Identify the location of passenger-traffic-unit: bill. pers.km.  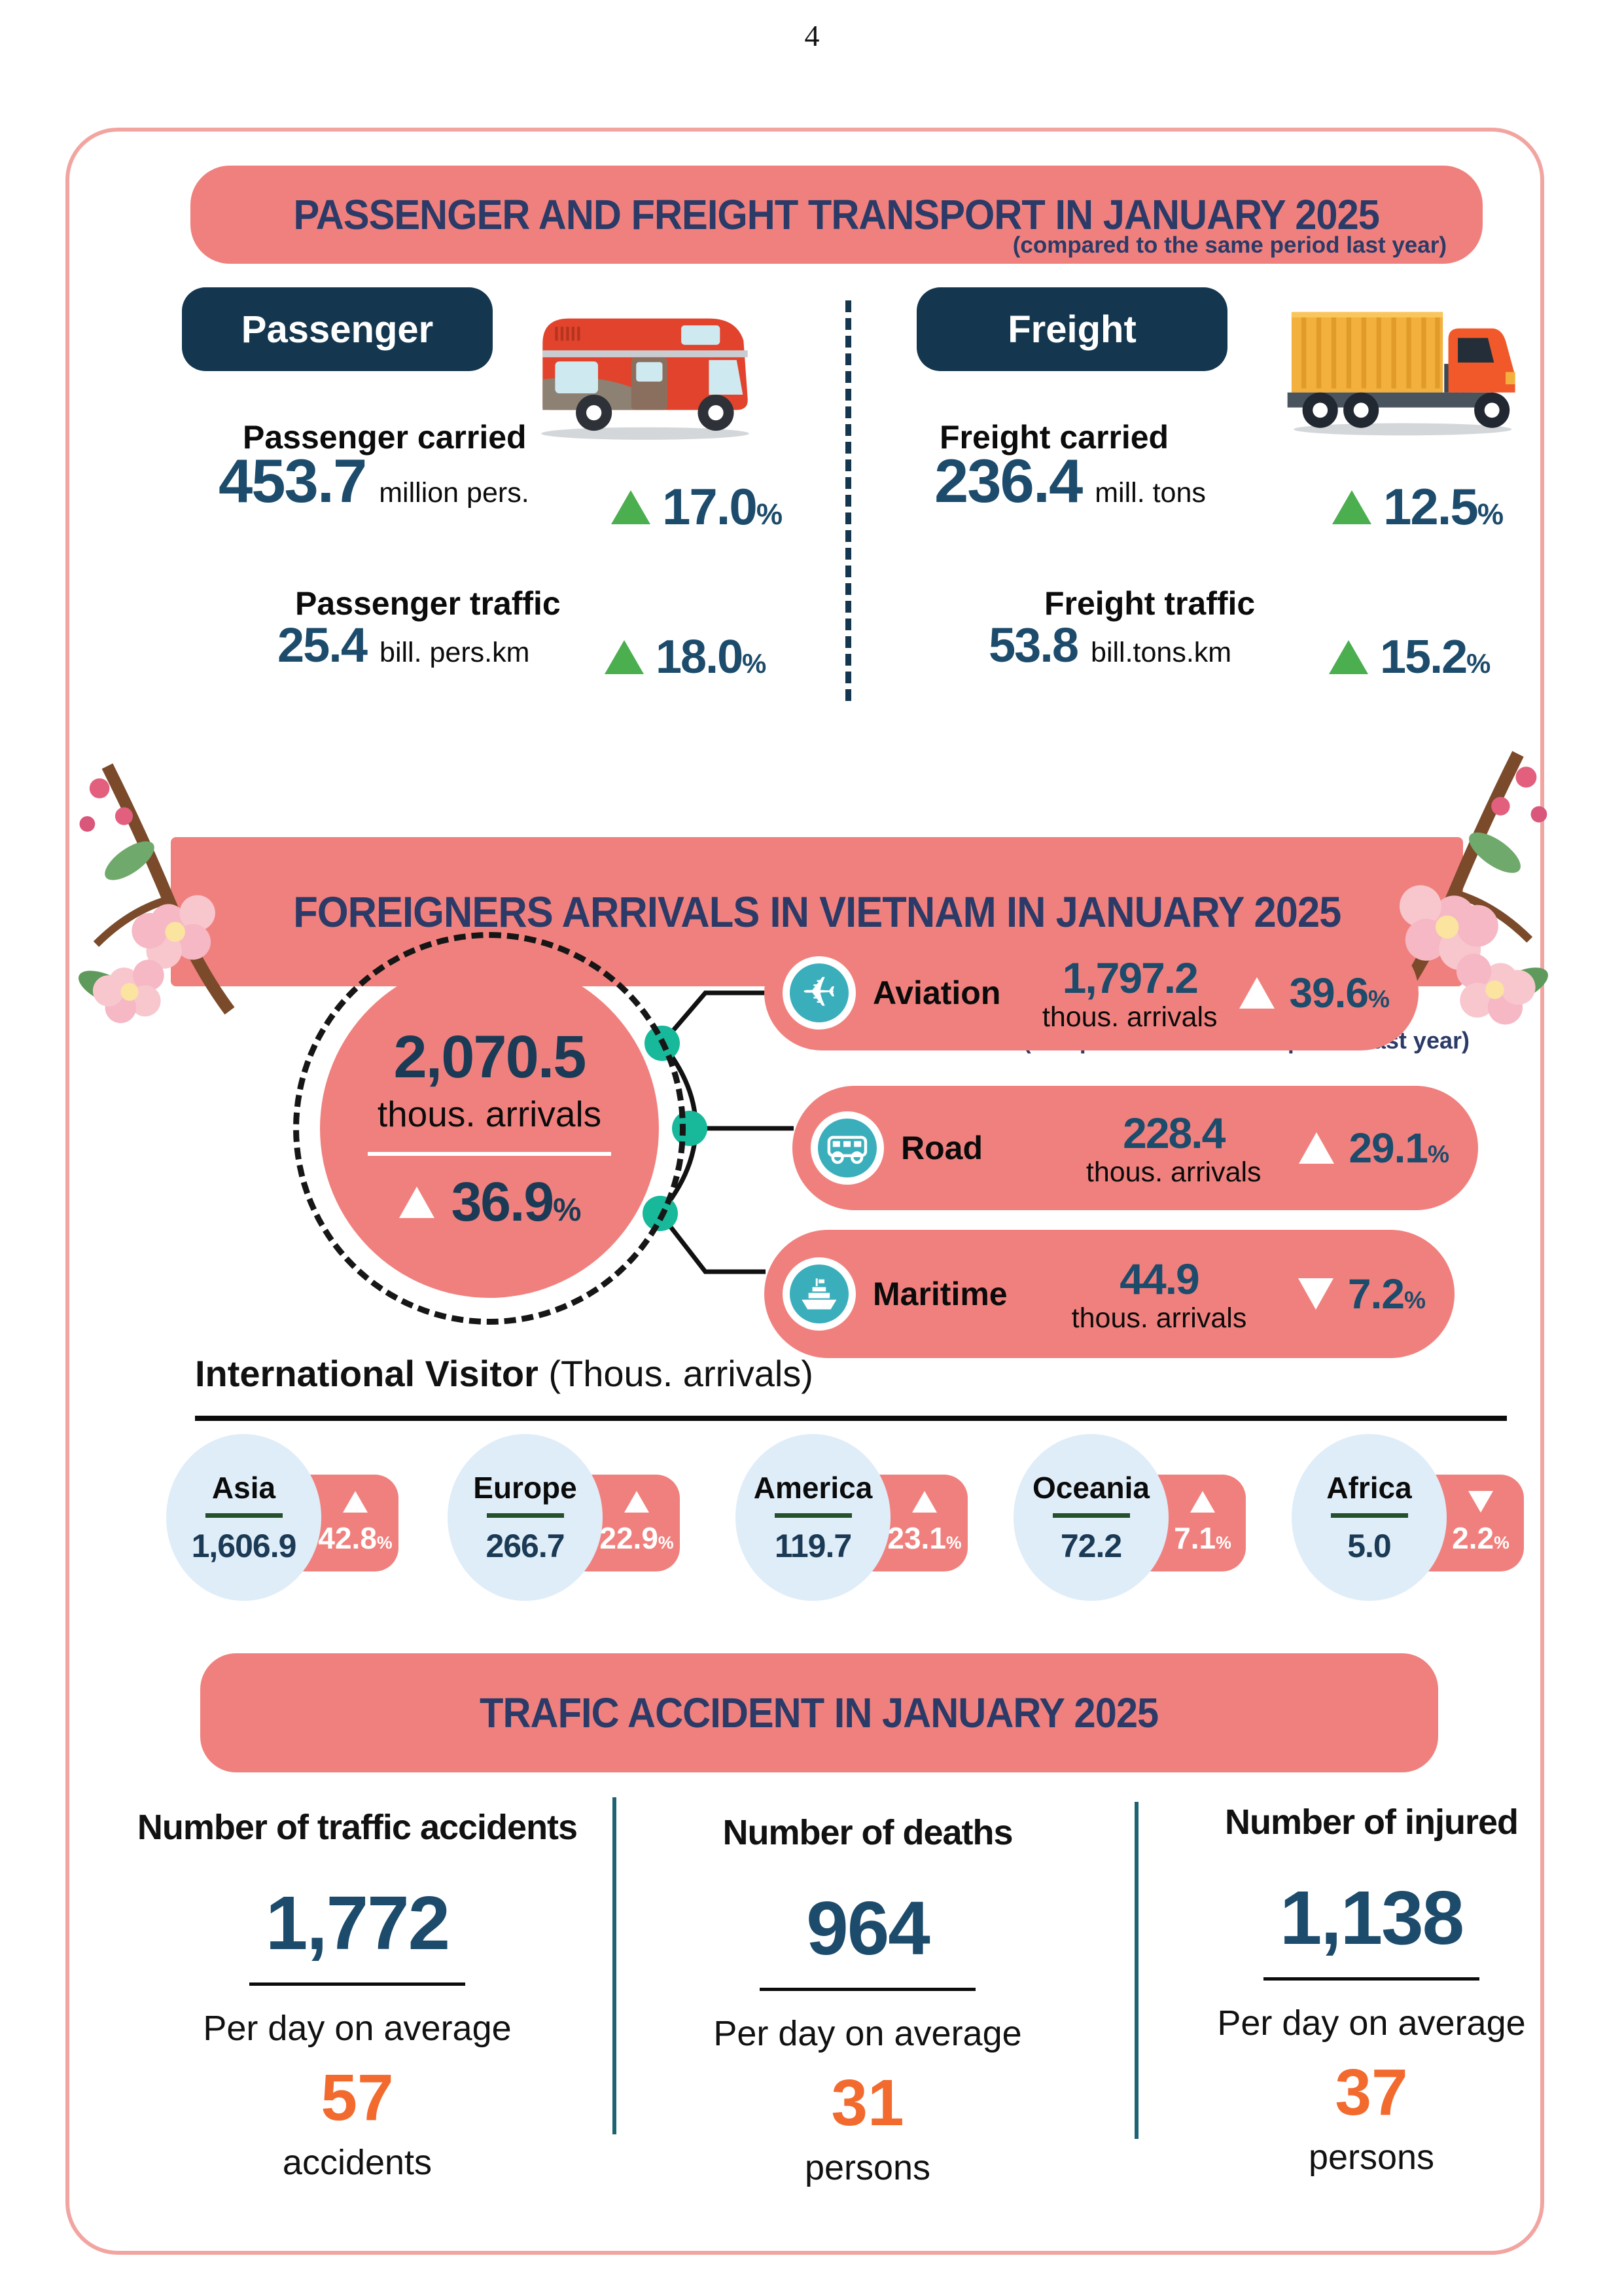
(455, 652).